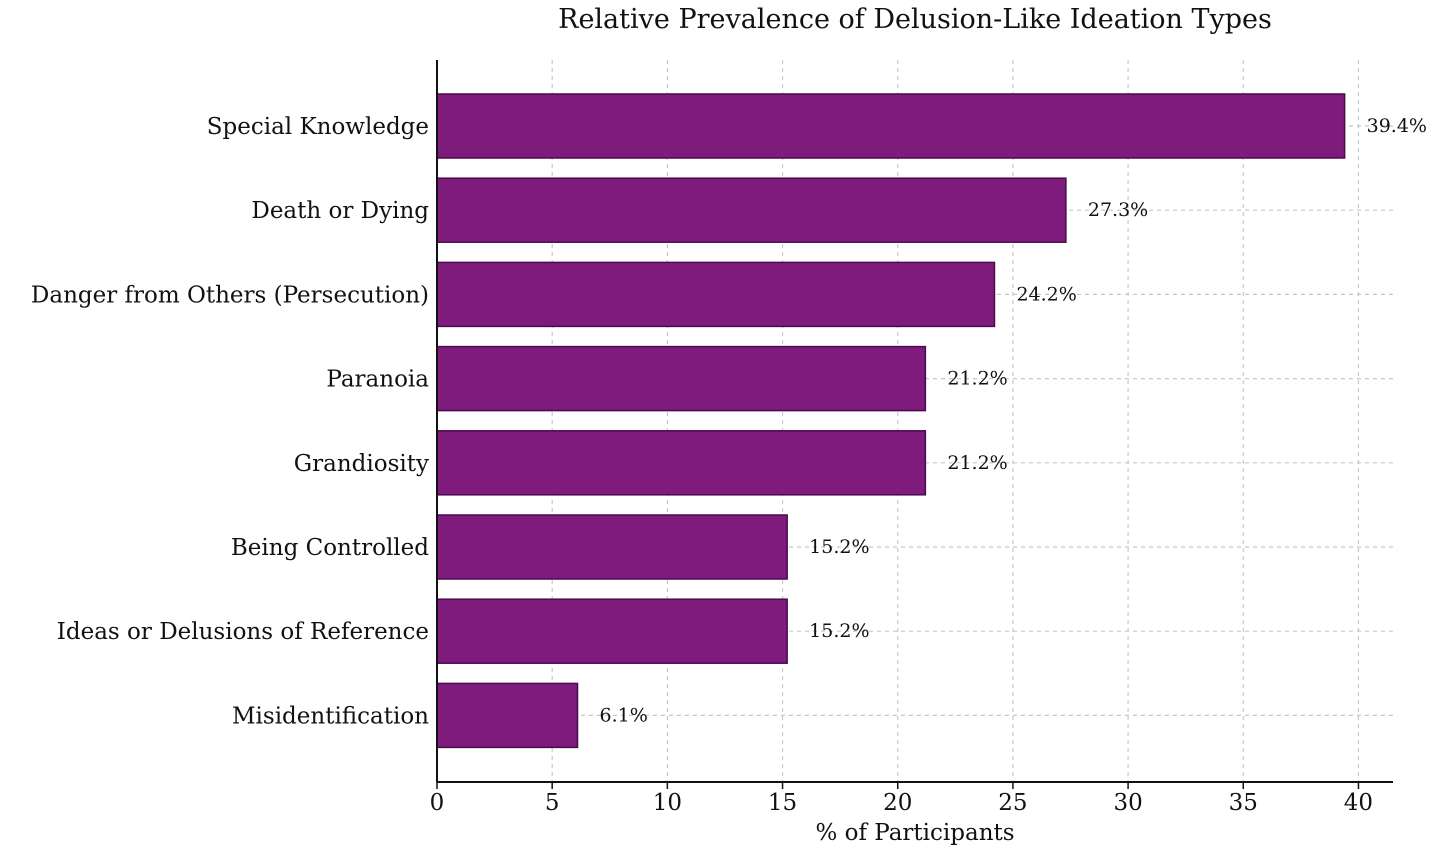 This screenshot has width=1441, height=854. Describe the element at coordinates (340, 211) in the screenshot. I see `category-label: Death or Dying` at that location.